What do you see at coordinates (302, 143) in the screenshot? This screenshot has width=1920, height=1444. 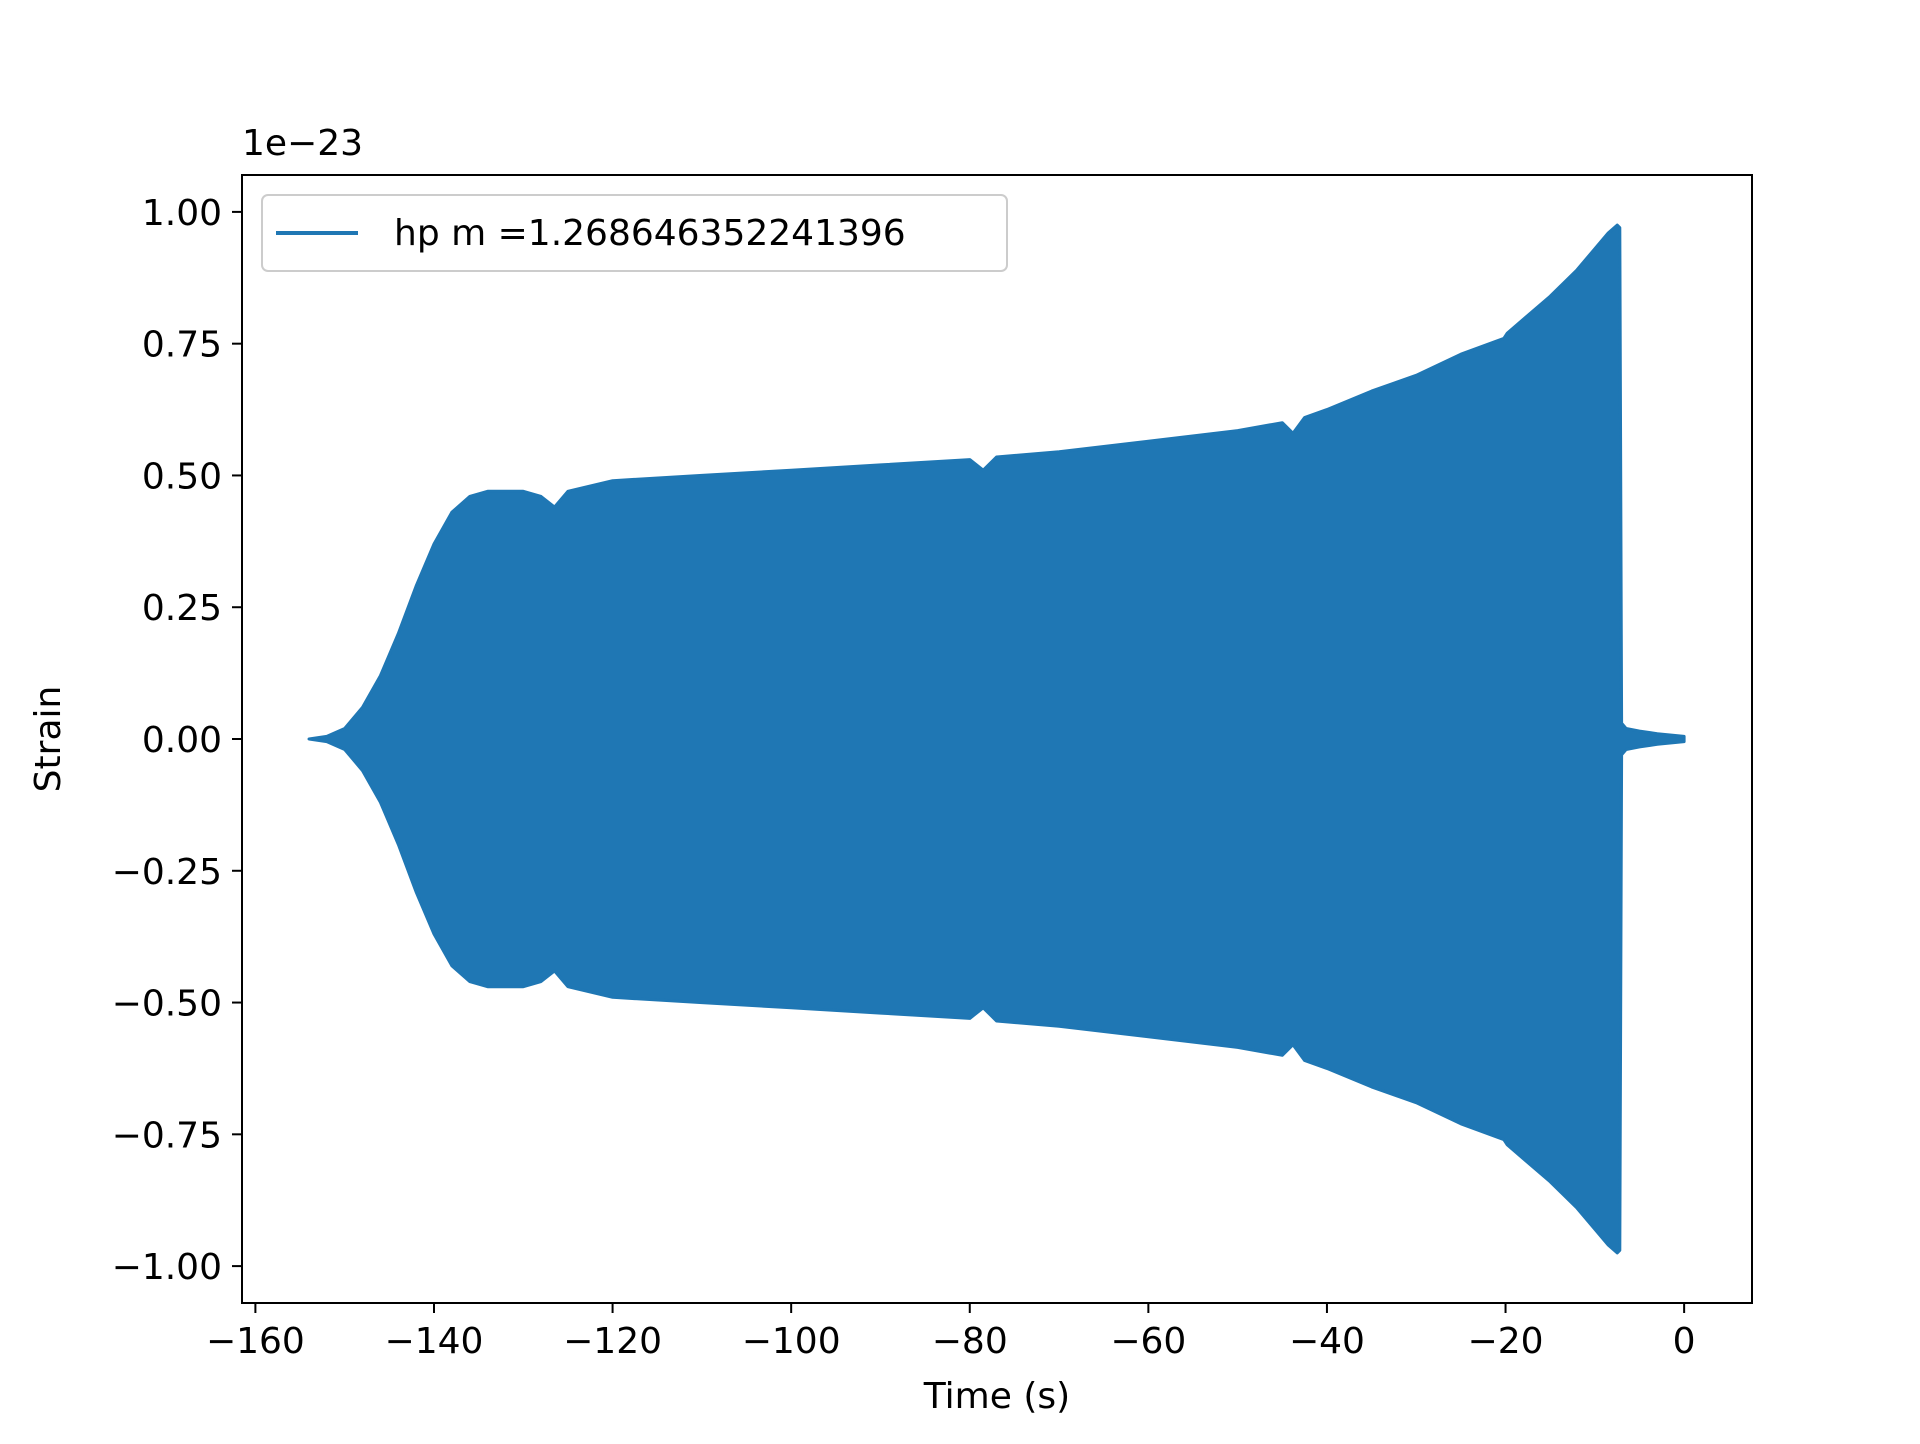 I see `y-offset-text: 1e−23` at bounding box center [302, 143].